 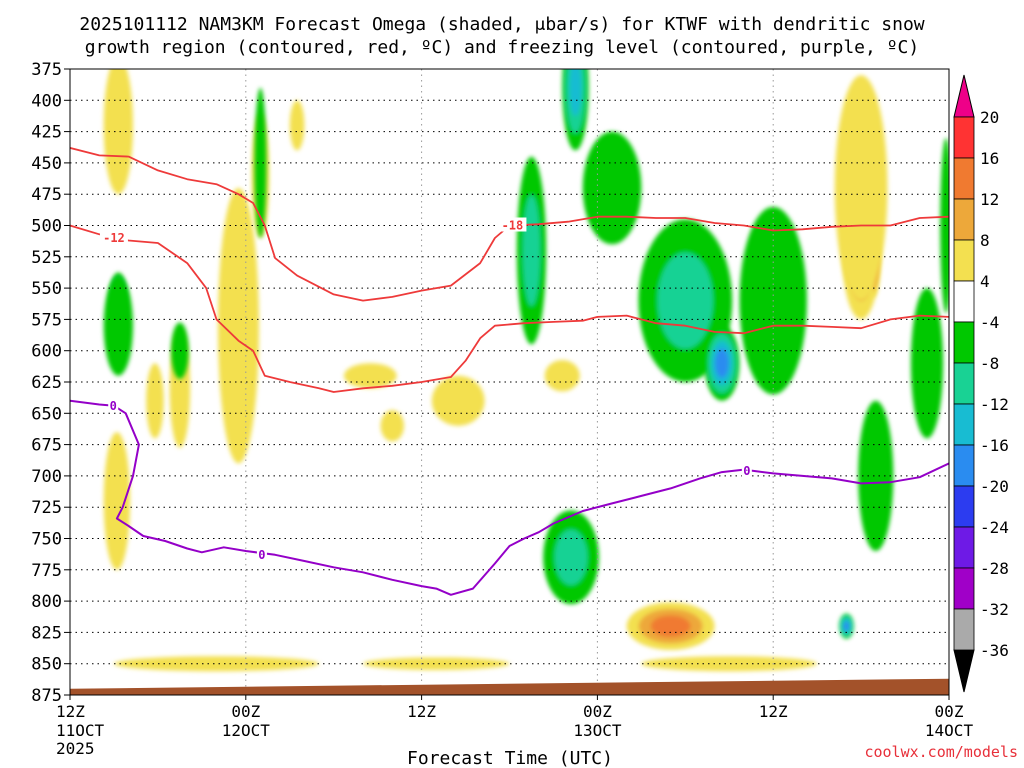 I want to click on y-tick-label: 550, so click(x=46, y=289).